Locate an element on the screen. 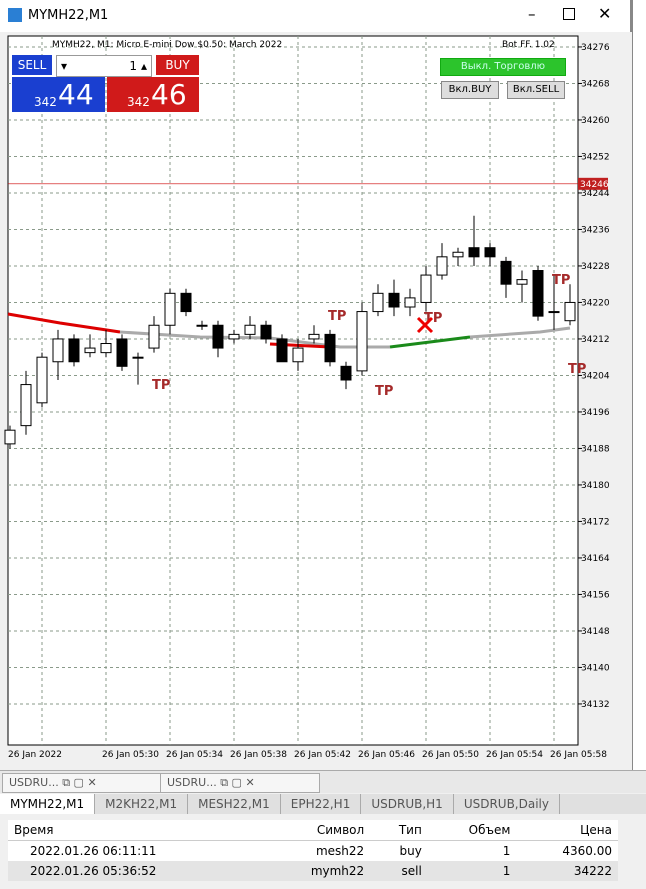 Image resolution: width=646 pixels, height=889 pixels. symbol-tab: USDRUB,H1 is located at coordinates (407, 804).